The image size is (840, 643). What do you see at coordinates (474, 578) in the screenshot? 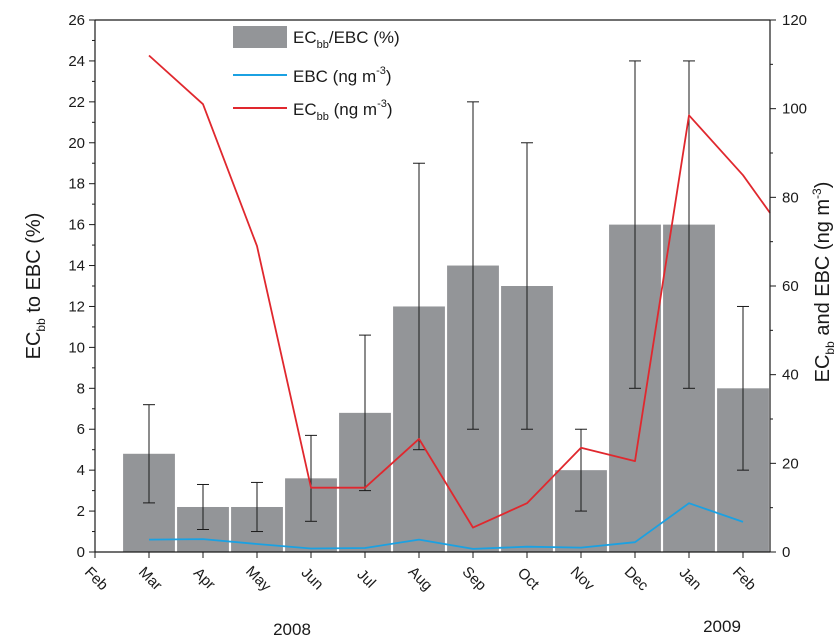
I see `x-tick-label-sep: Sep` at bounding box center [474, 578].